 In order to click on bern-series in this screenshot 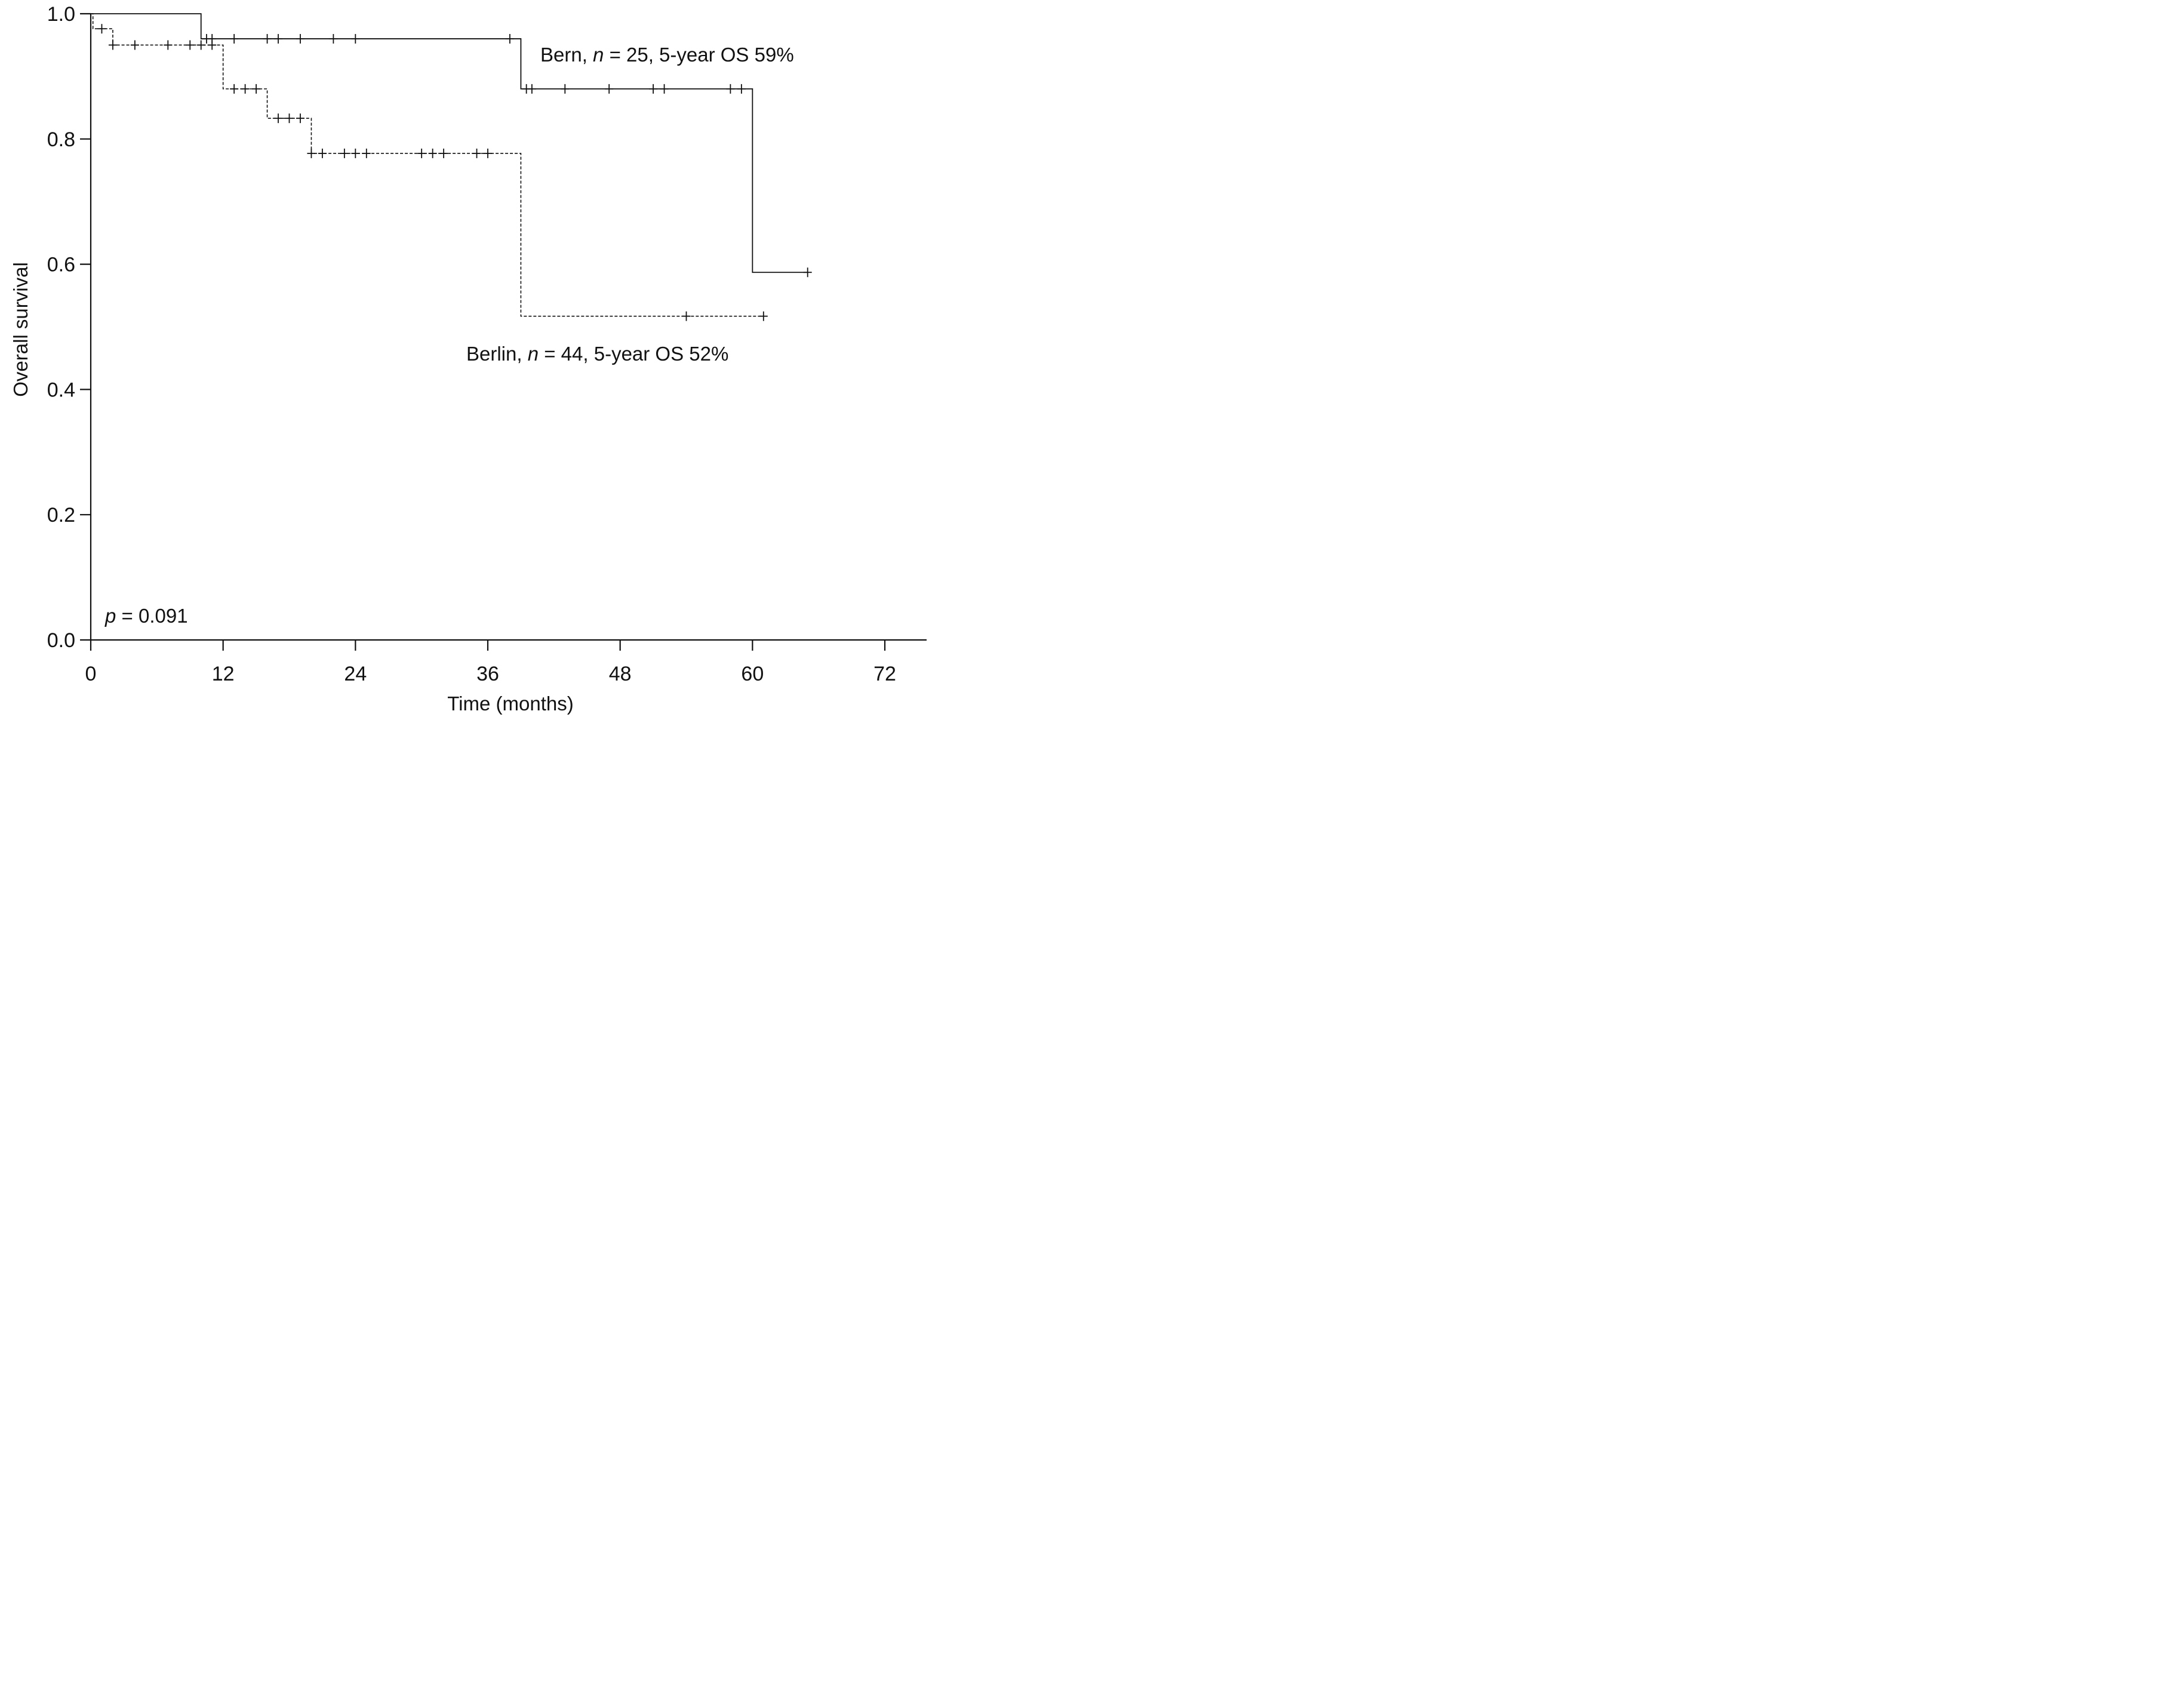, I will do `click(451, 145)`.